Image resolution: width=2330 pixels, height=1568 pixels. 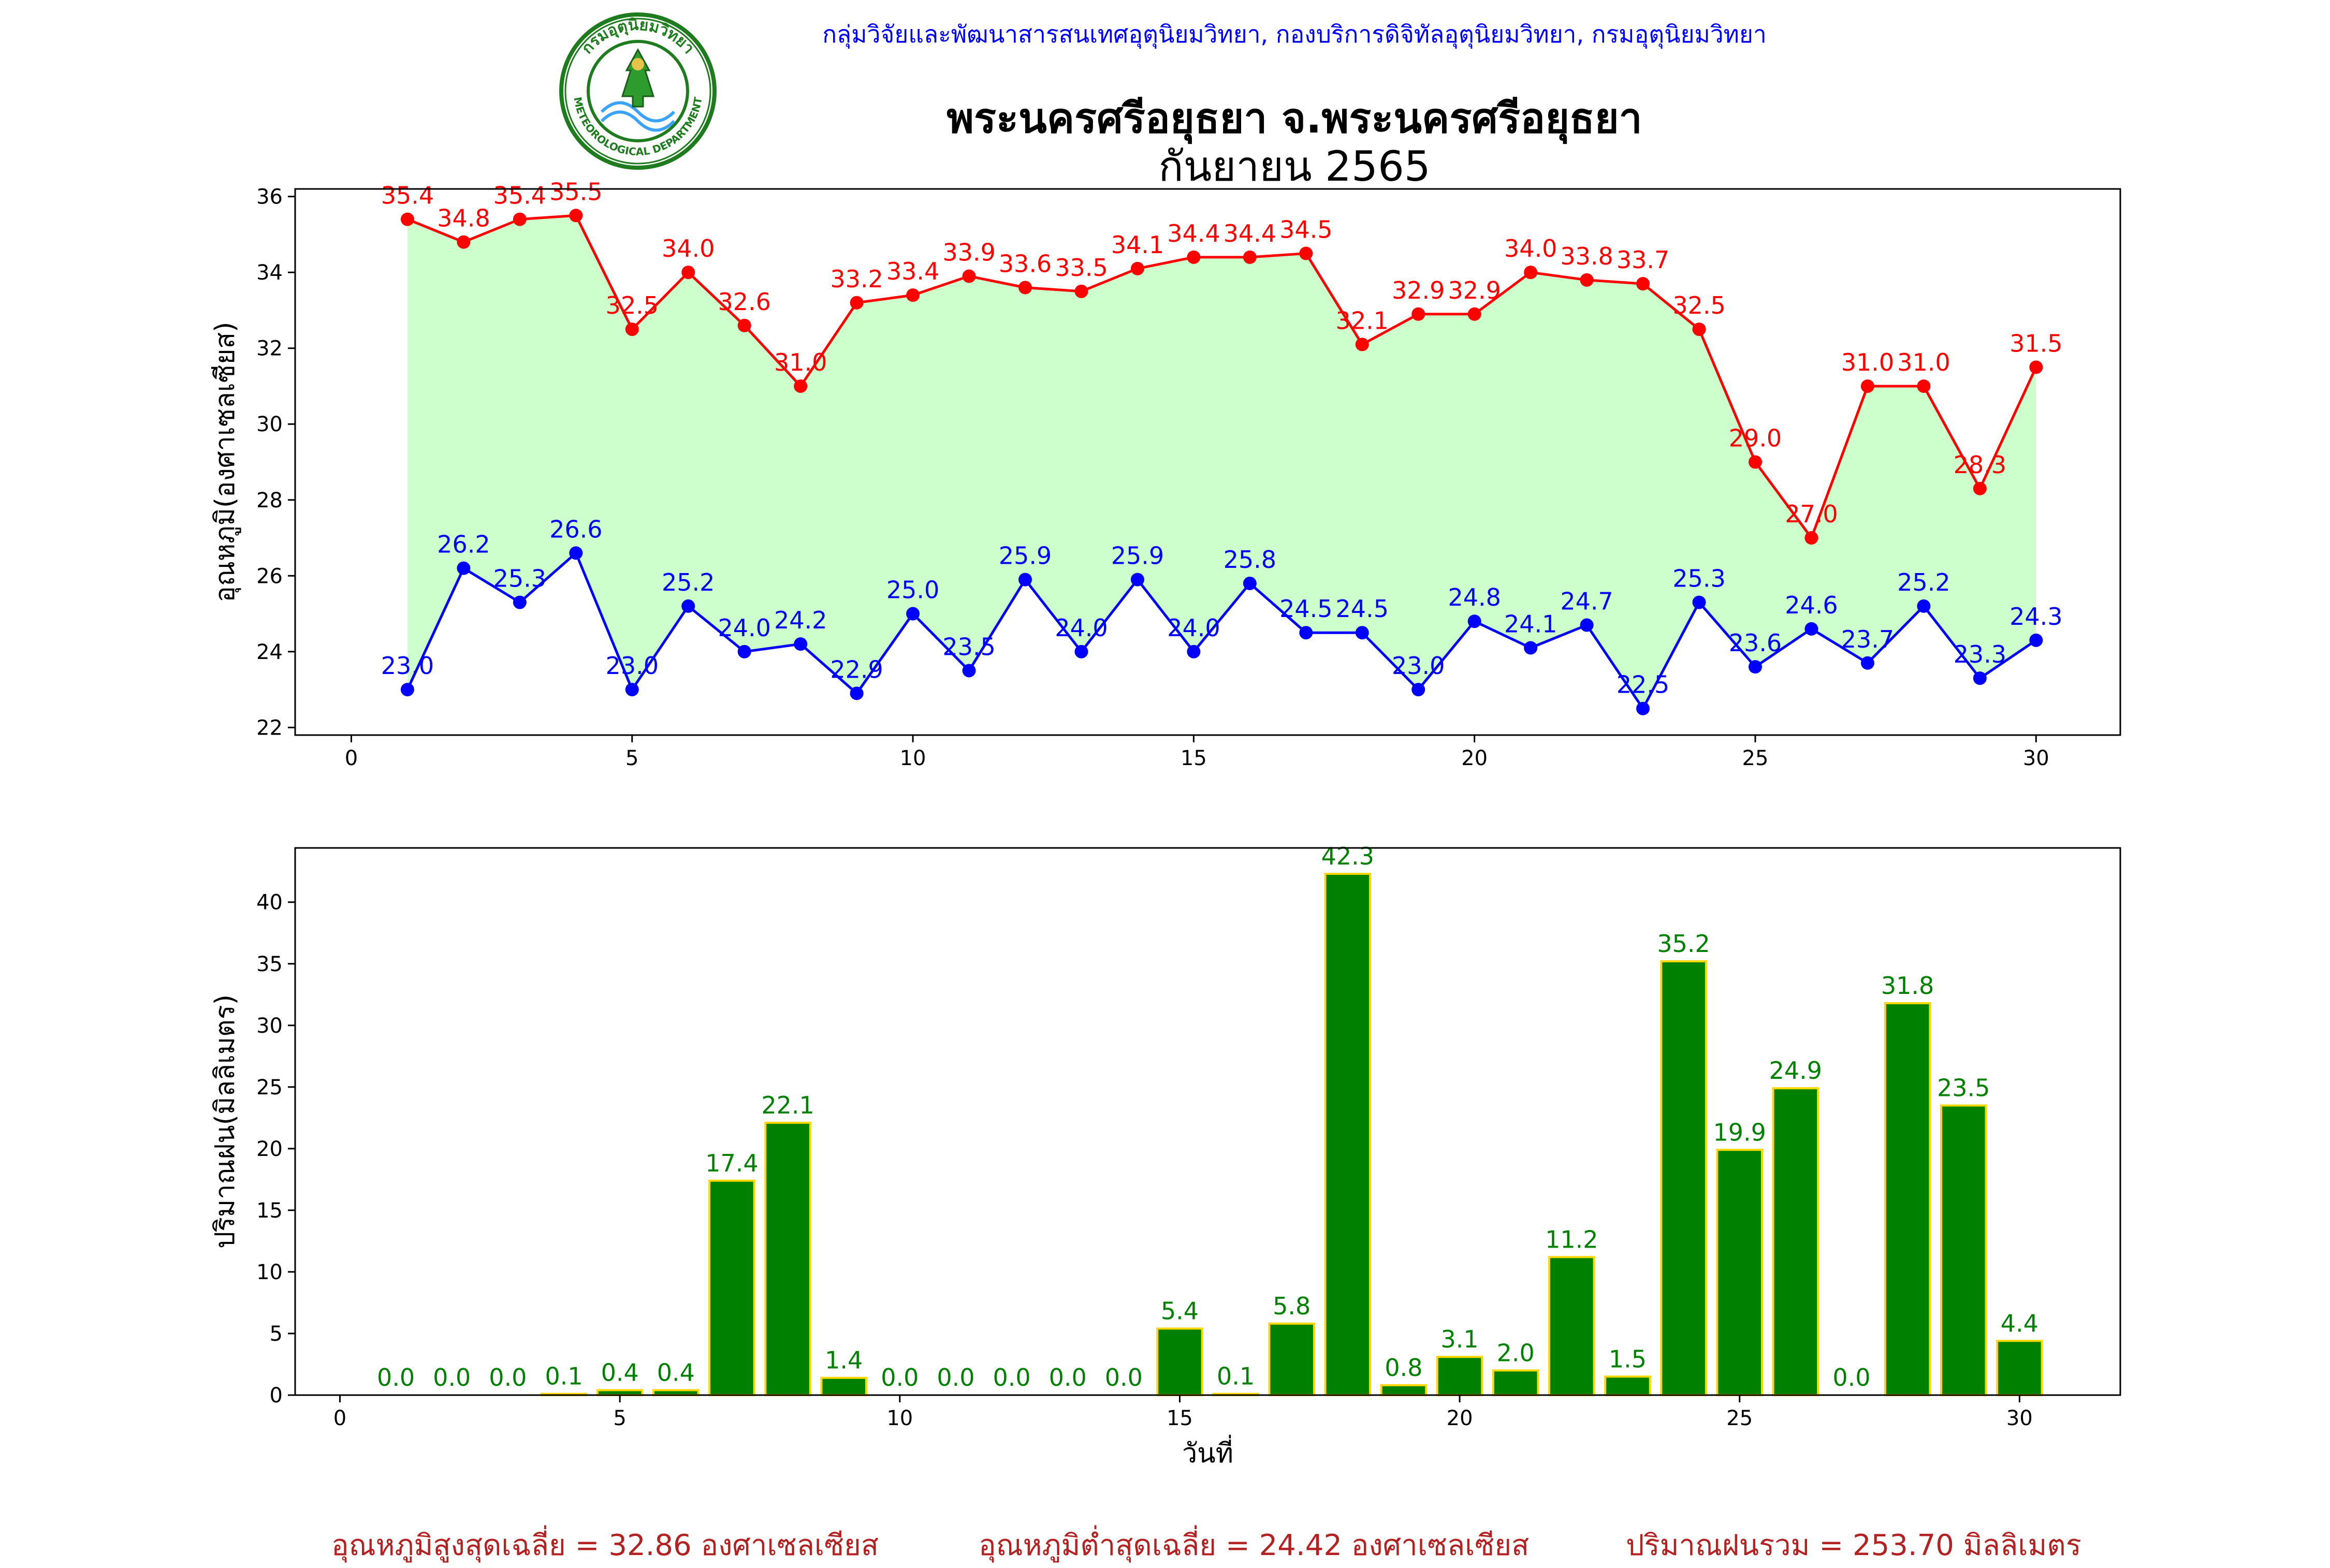 I want to click on max-temp-data-label: 34.8, so click(x=463, y=218).